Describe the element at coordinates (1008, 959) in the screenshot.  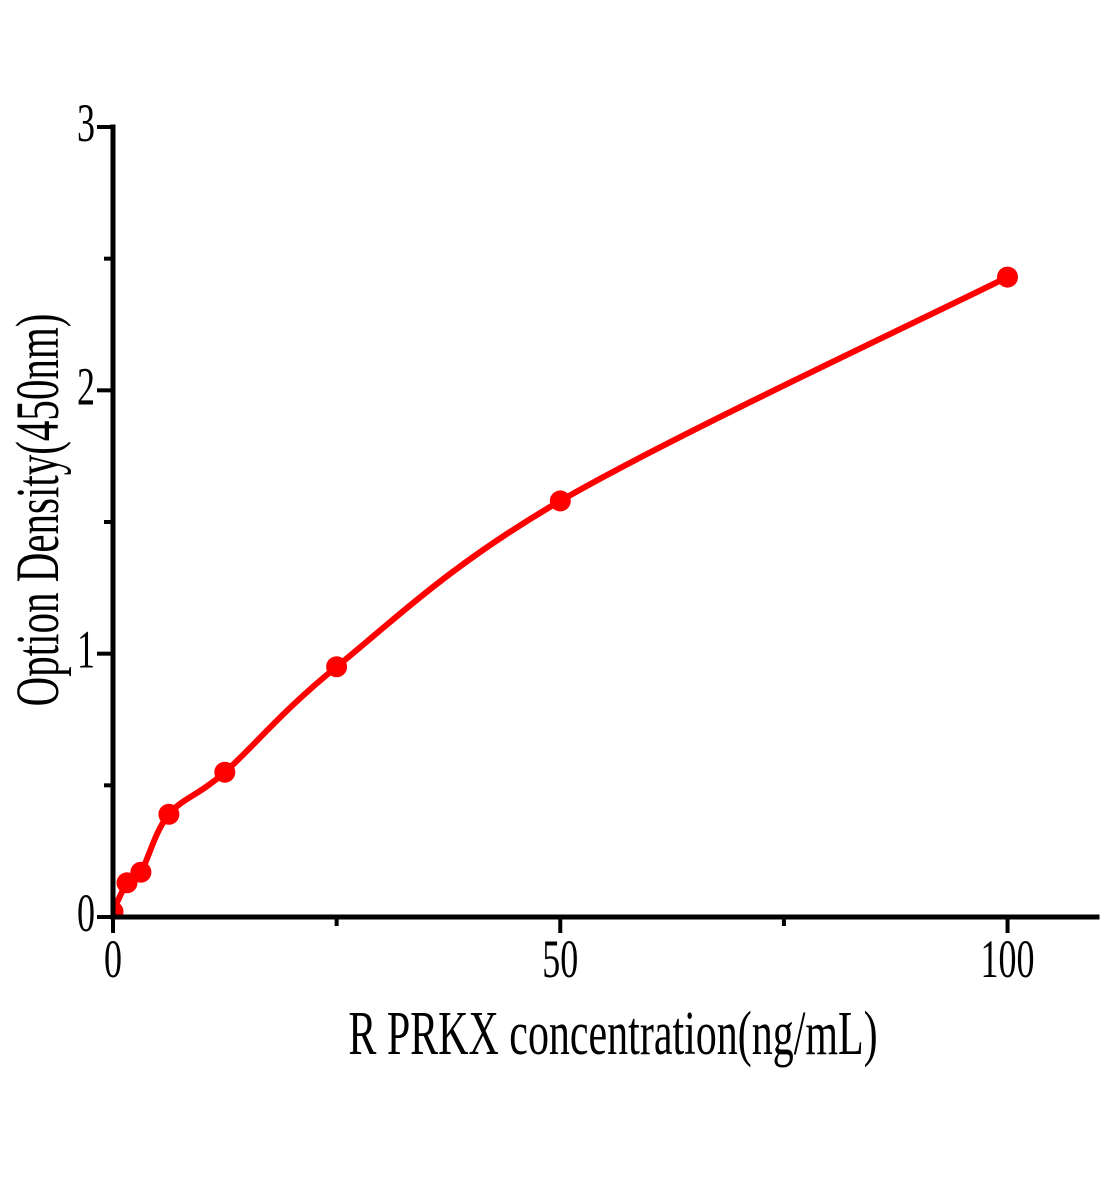
I see `x-tick-label: 100` at that location.